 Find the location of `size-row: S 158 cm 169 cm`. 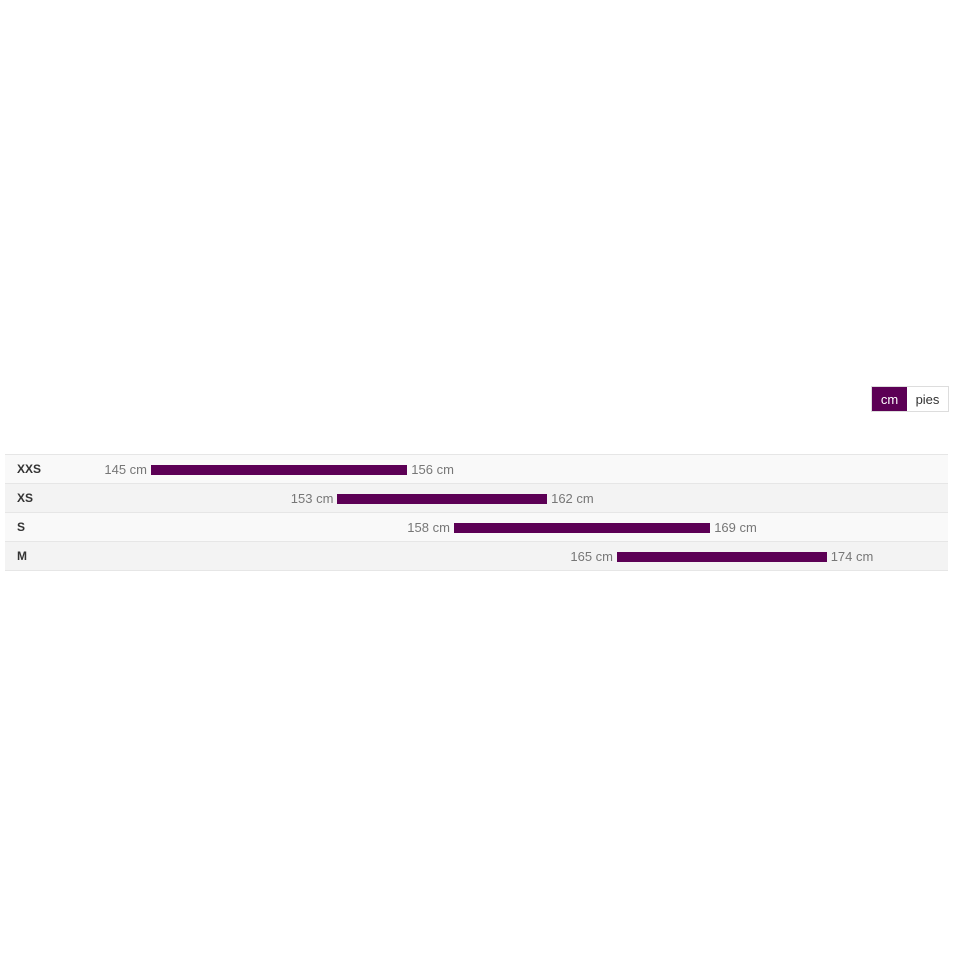

size-row: S 158 cm 169 cm is located at coordinates (476, 527).